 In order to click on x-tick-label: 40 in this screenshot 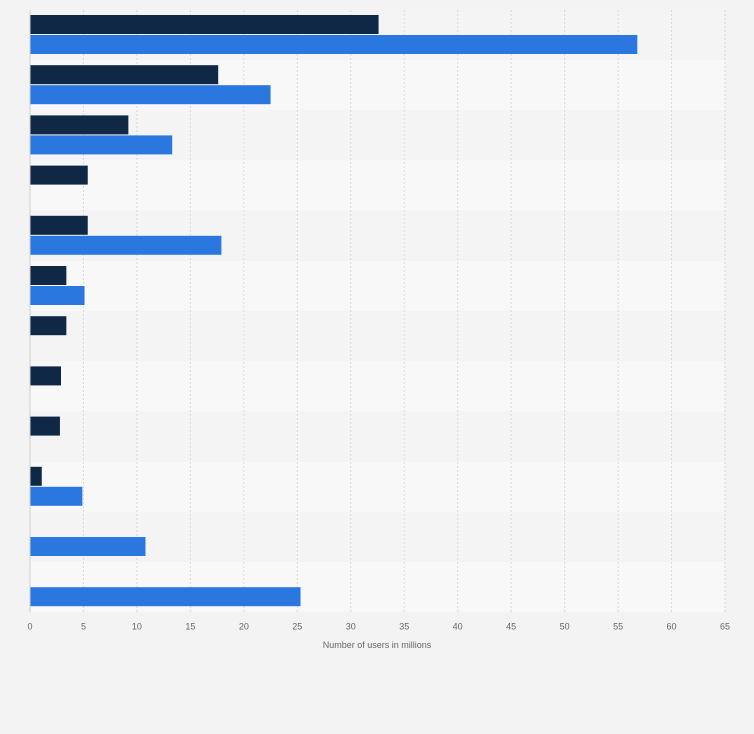, I will do `click(458, 626)`.